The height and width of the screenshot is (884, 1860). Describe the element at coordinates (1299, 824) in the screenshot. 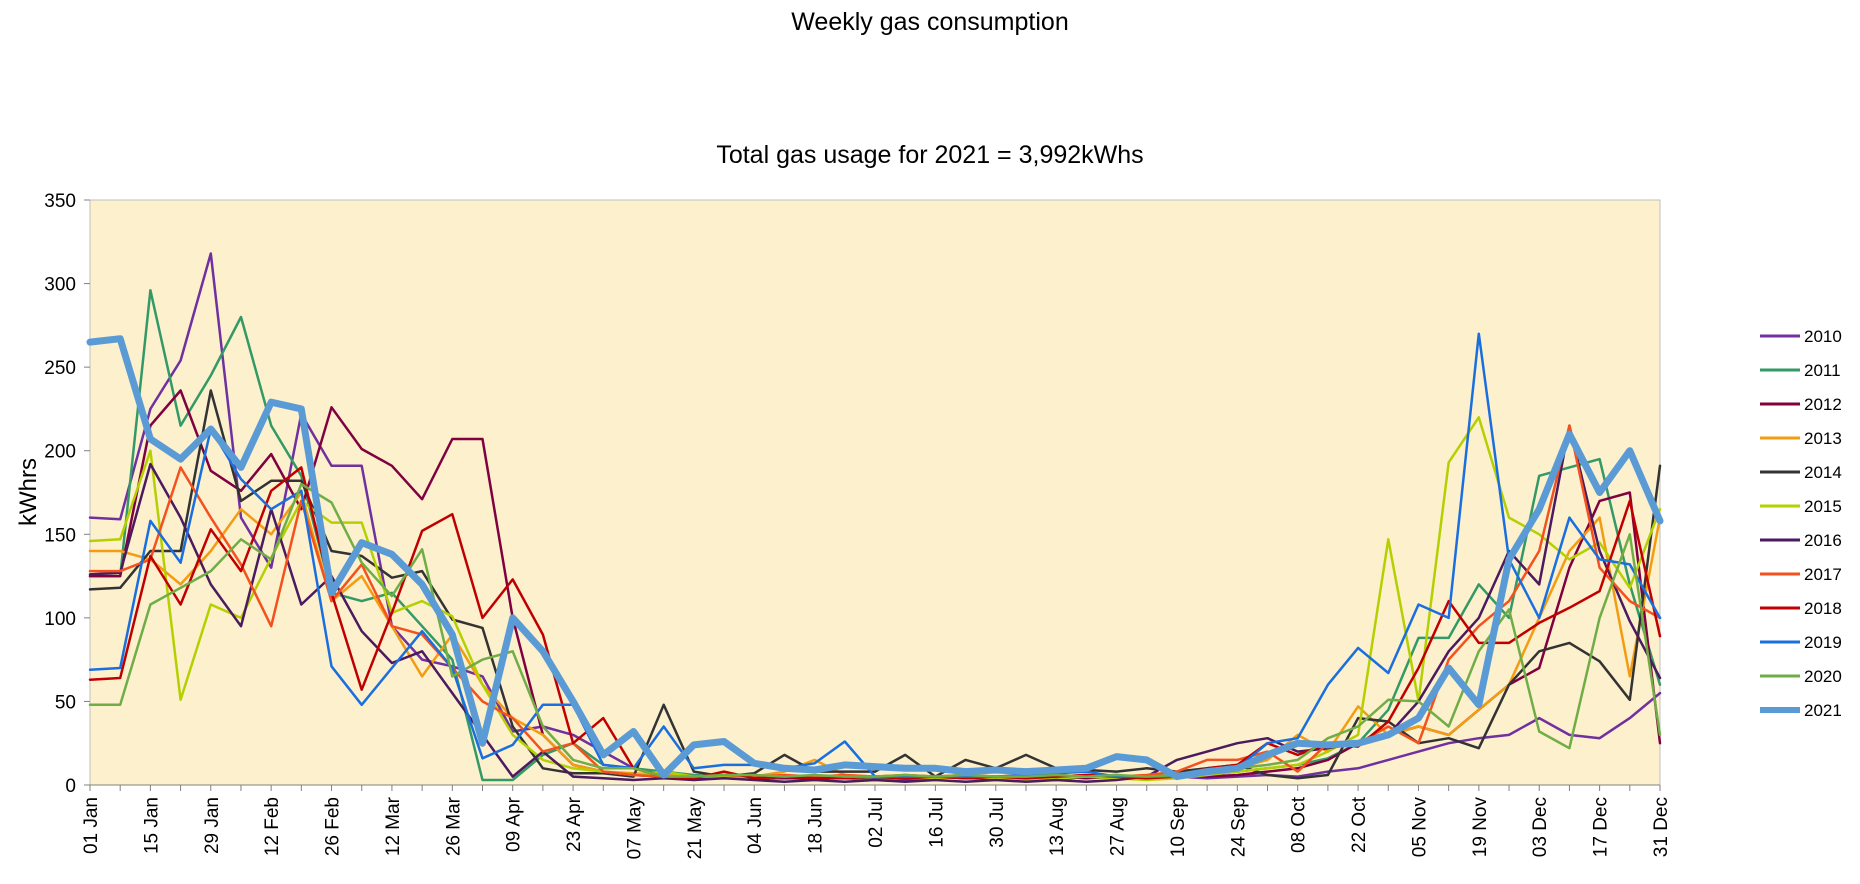

I see `x-tick-label: 08 Oct` at that location.